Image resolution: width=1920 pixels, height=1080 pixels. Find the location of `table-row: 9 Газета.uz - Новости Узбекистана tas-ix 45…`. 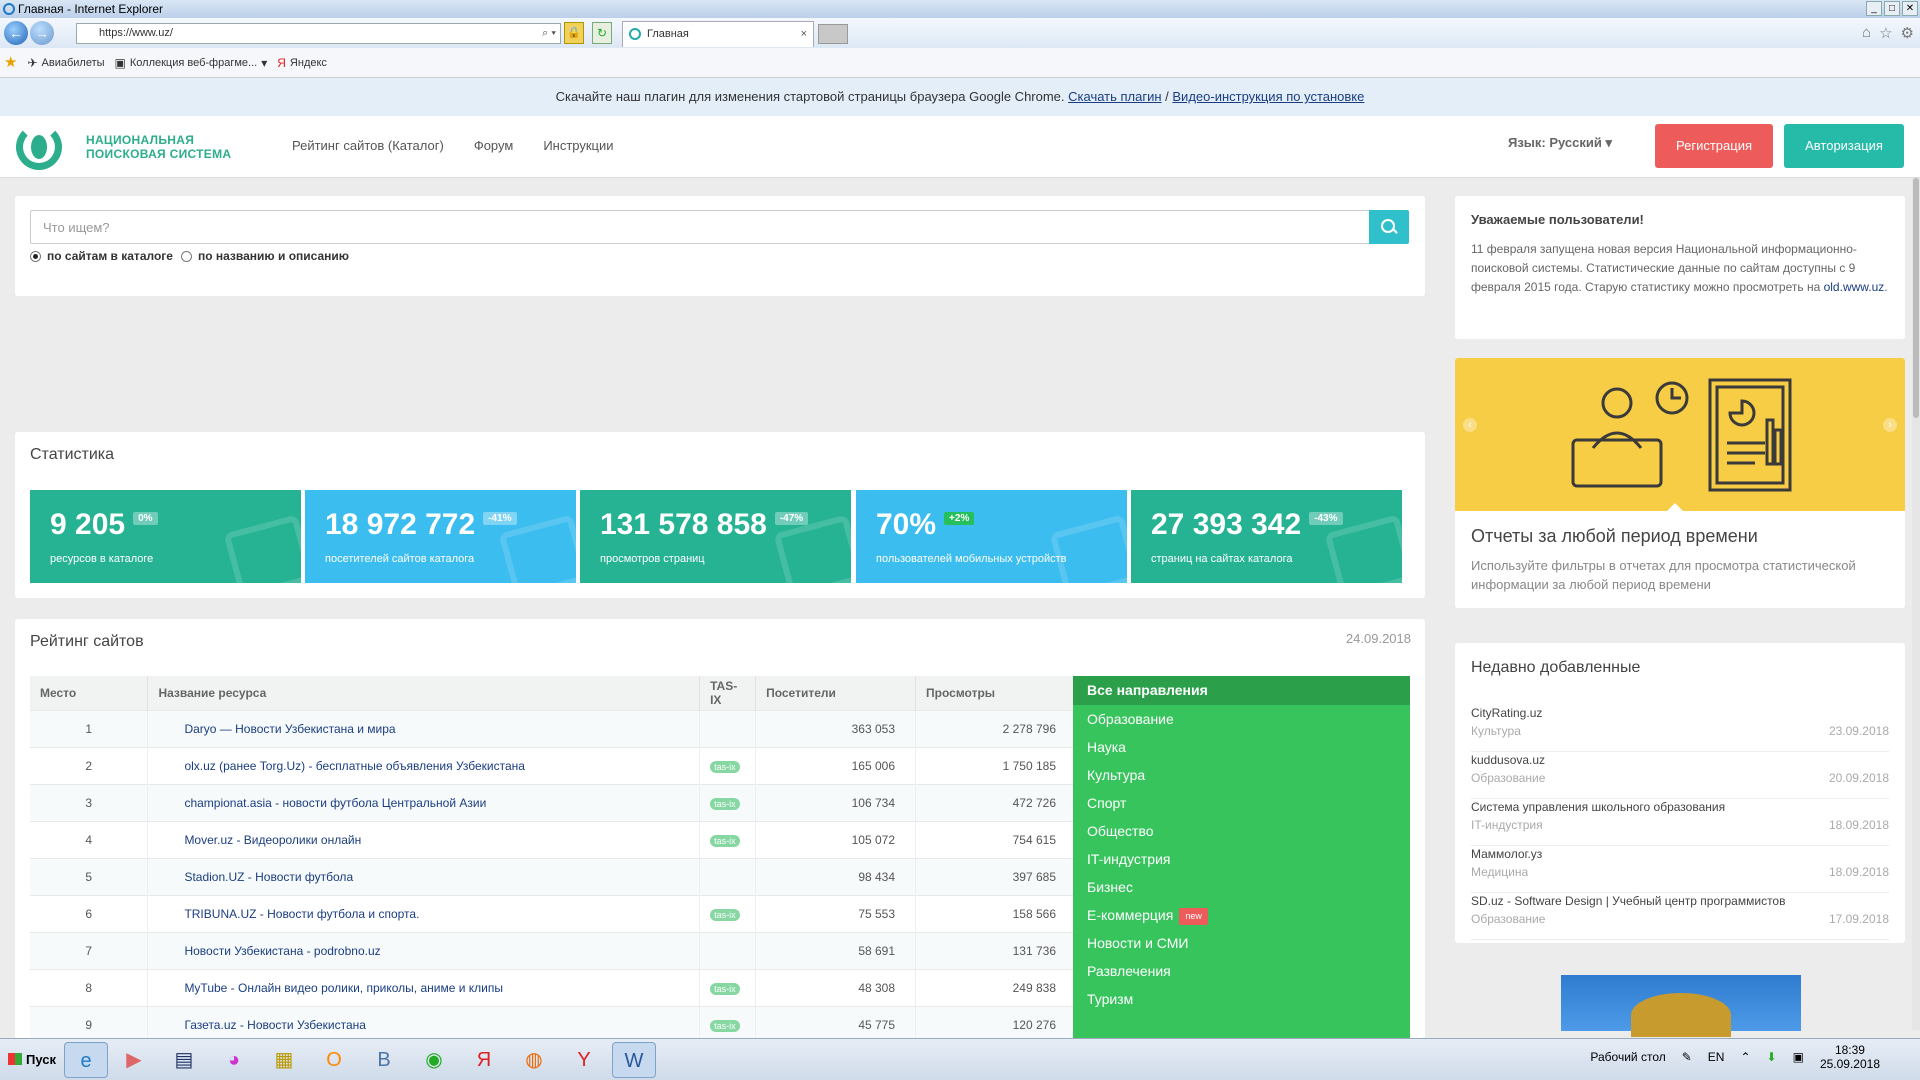

table-row: 9 Газета.uz - Новости Узбекистана tas-ix 45… is located at coordinates (553, 1022).